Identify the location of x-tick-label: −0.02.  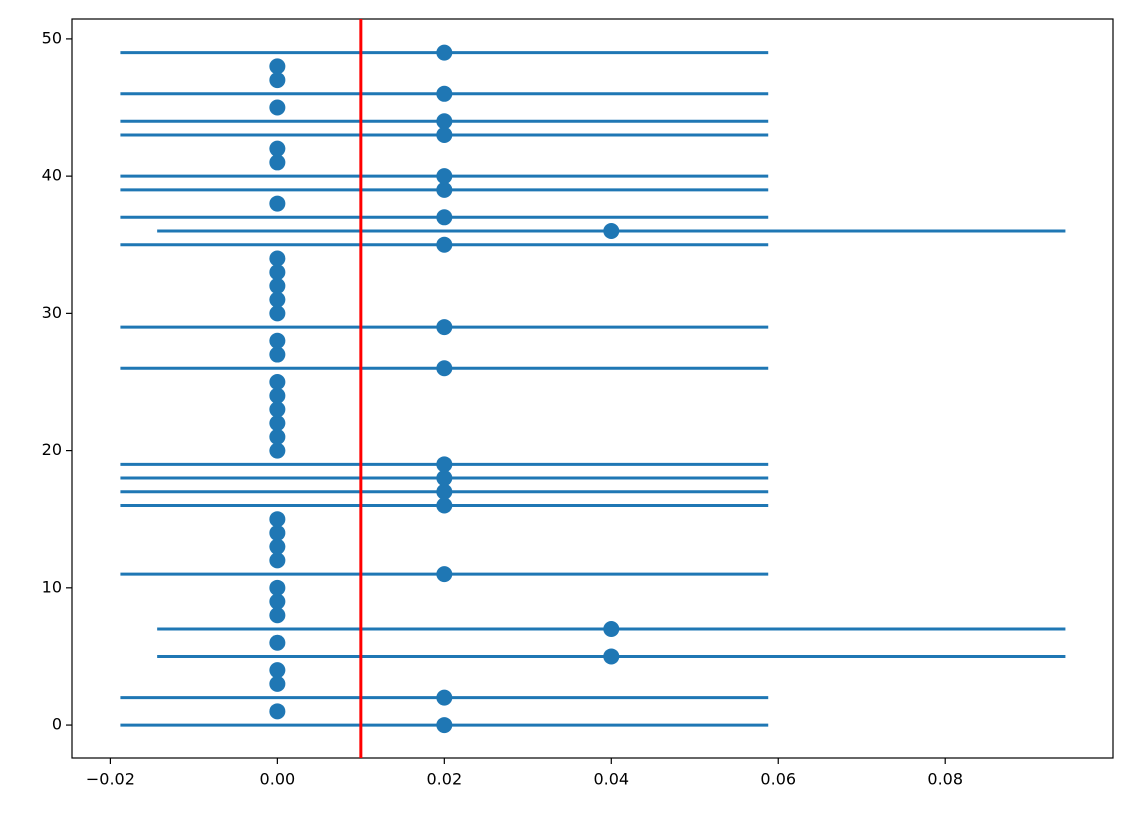
(110, 779).